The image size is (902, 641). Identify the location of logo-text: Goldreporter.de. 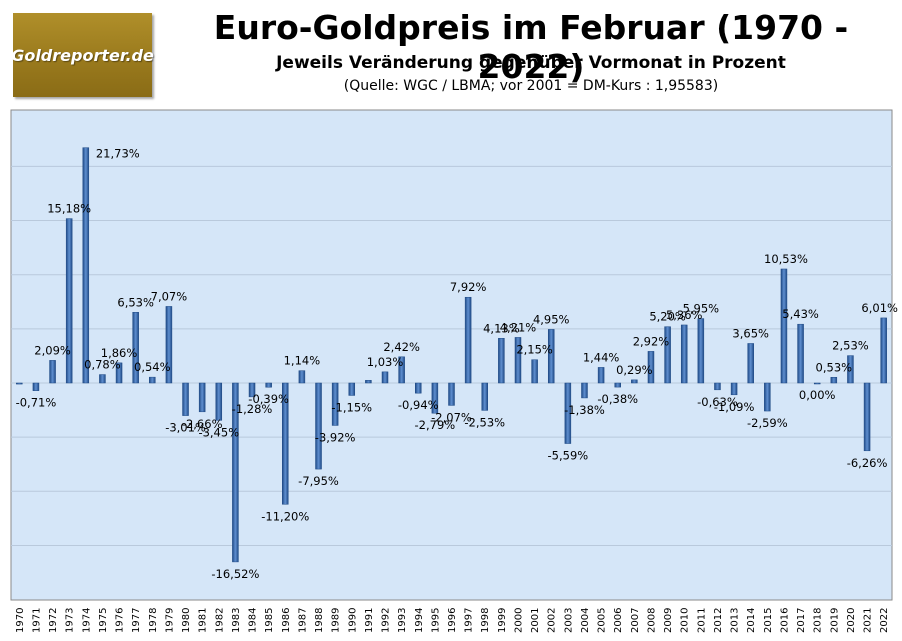
(82, 55).